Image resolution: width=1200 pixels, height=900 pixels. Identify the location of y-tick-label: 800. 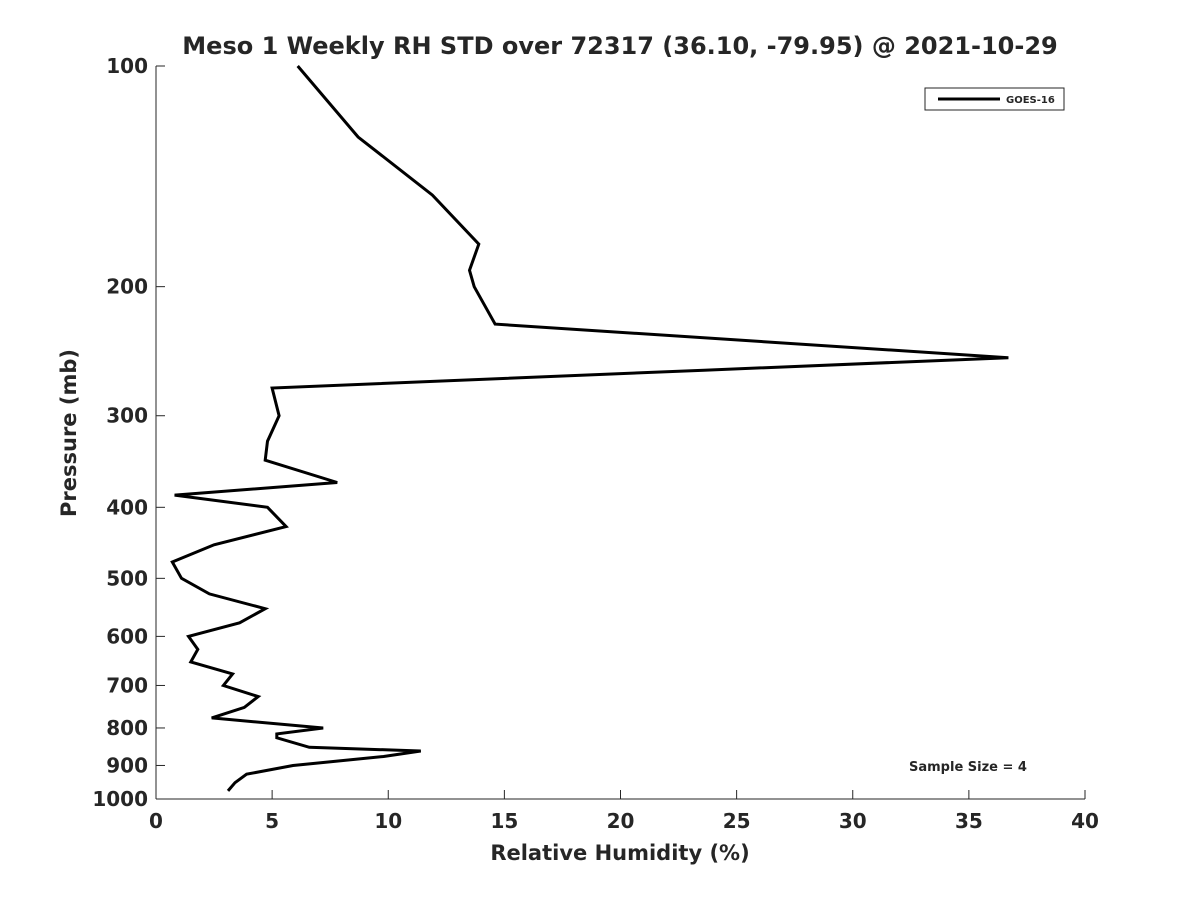
(127, 728).